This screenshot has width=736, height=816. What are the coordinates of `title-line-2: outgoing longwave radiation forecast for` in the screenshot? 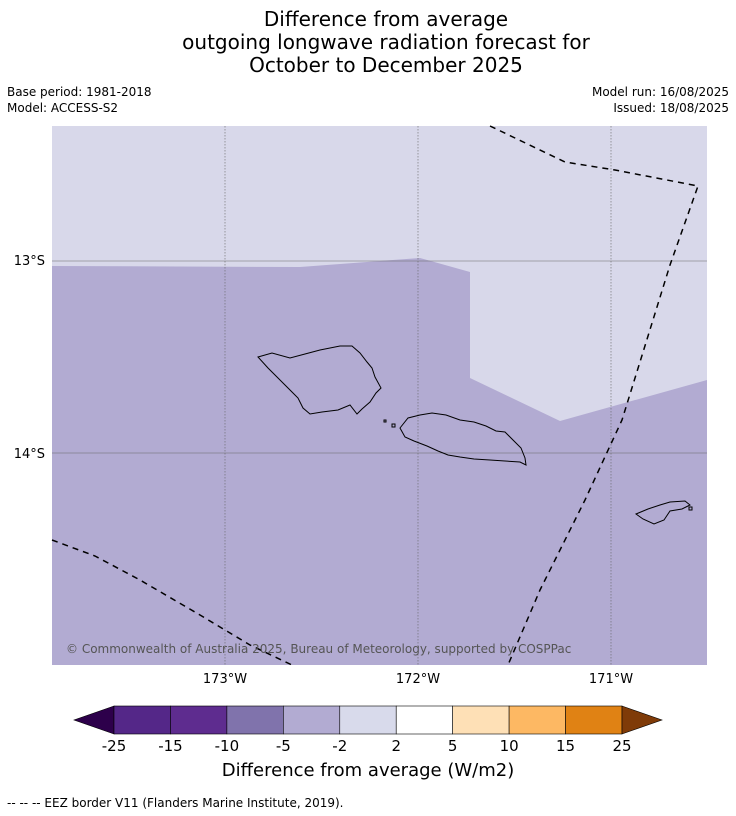 It's located at (386, 42).